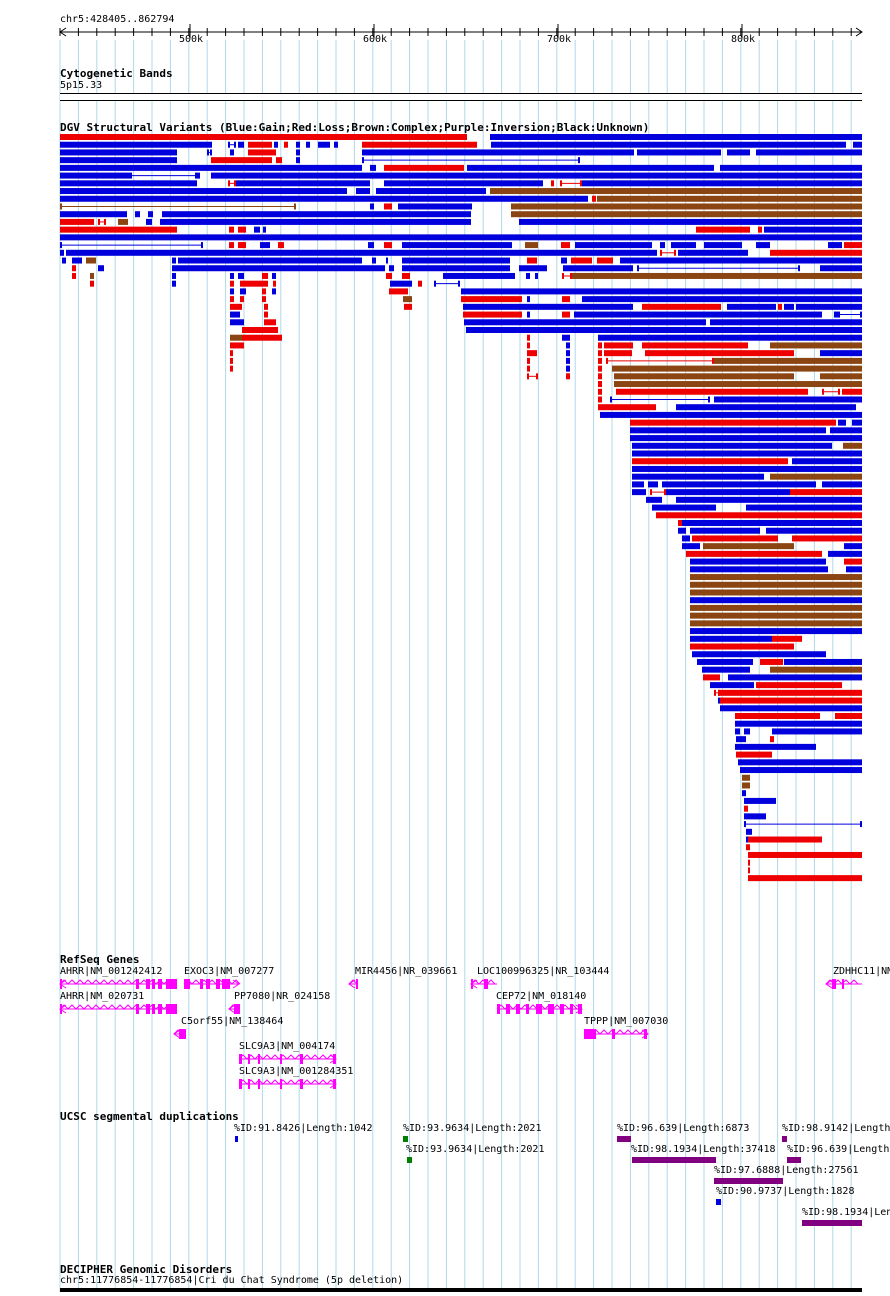  I want to click on gene-label: CEP72|NM_018140, so click(541, 996).